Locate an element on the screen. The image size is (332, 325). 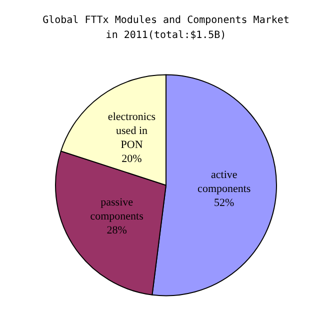
data-label: 52% is located at coordinates (224, 202).